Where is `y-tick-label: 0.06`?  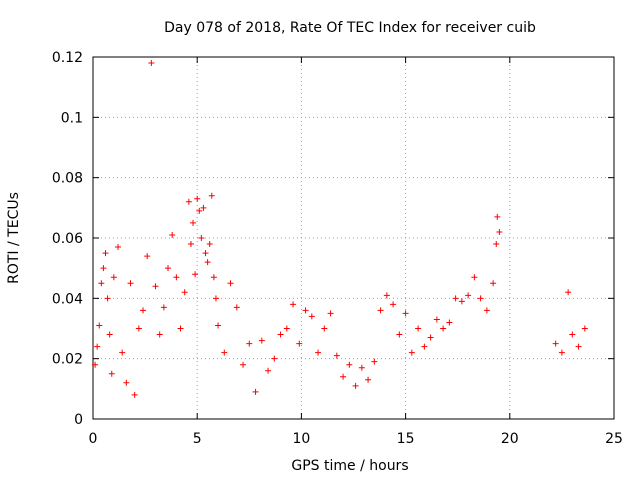 y-tick-label: 0.06 is located at coordinates (67, 239).